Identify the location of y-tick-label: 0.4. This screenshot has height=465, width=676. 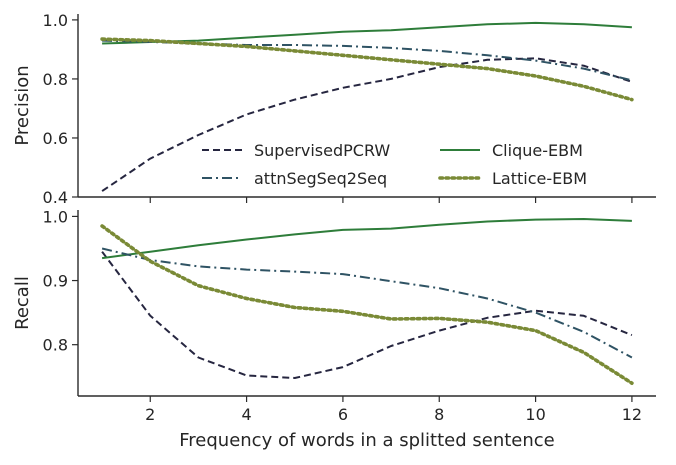
(55, 197).